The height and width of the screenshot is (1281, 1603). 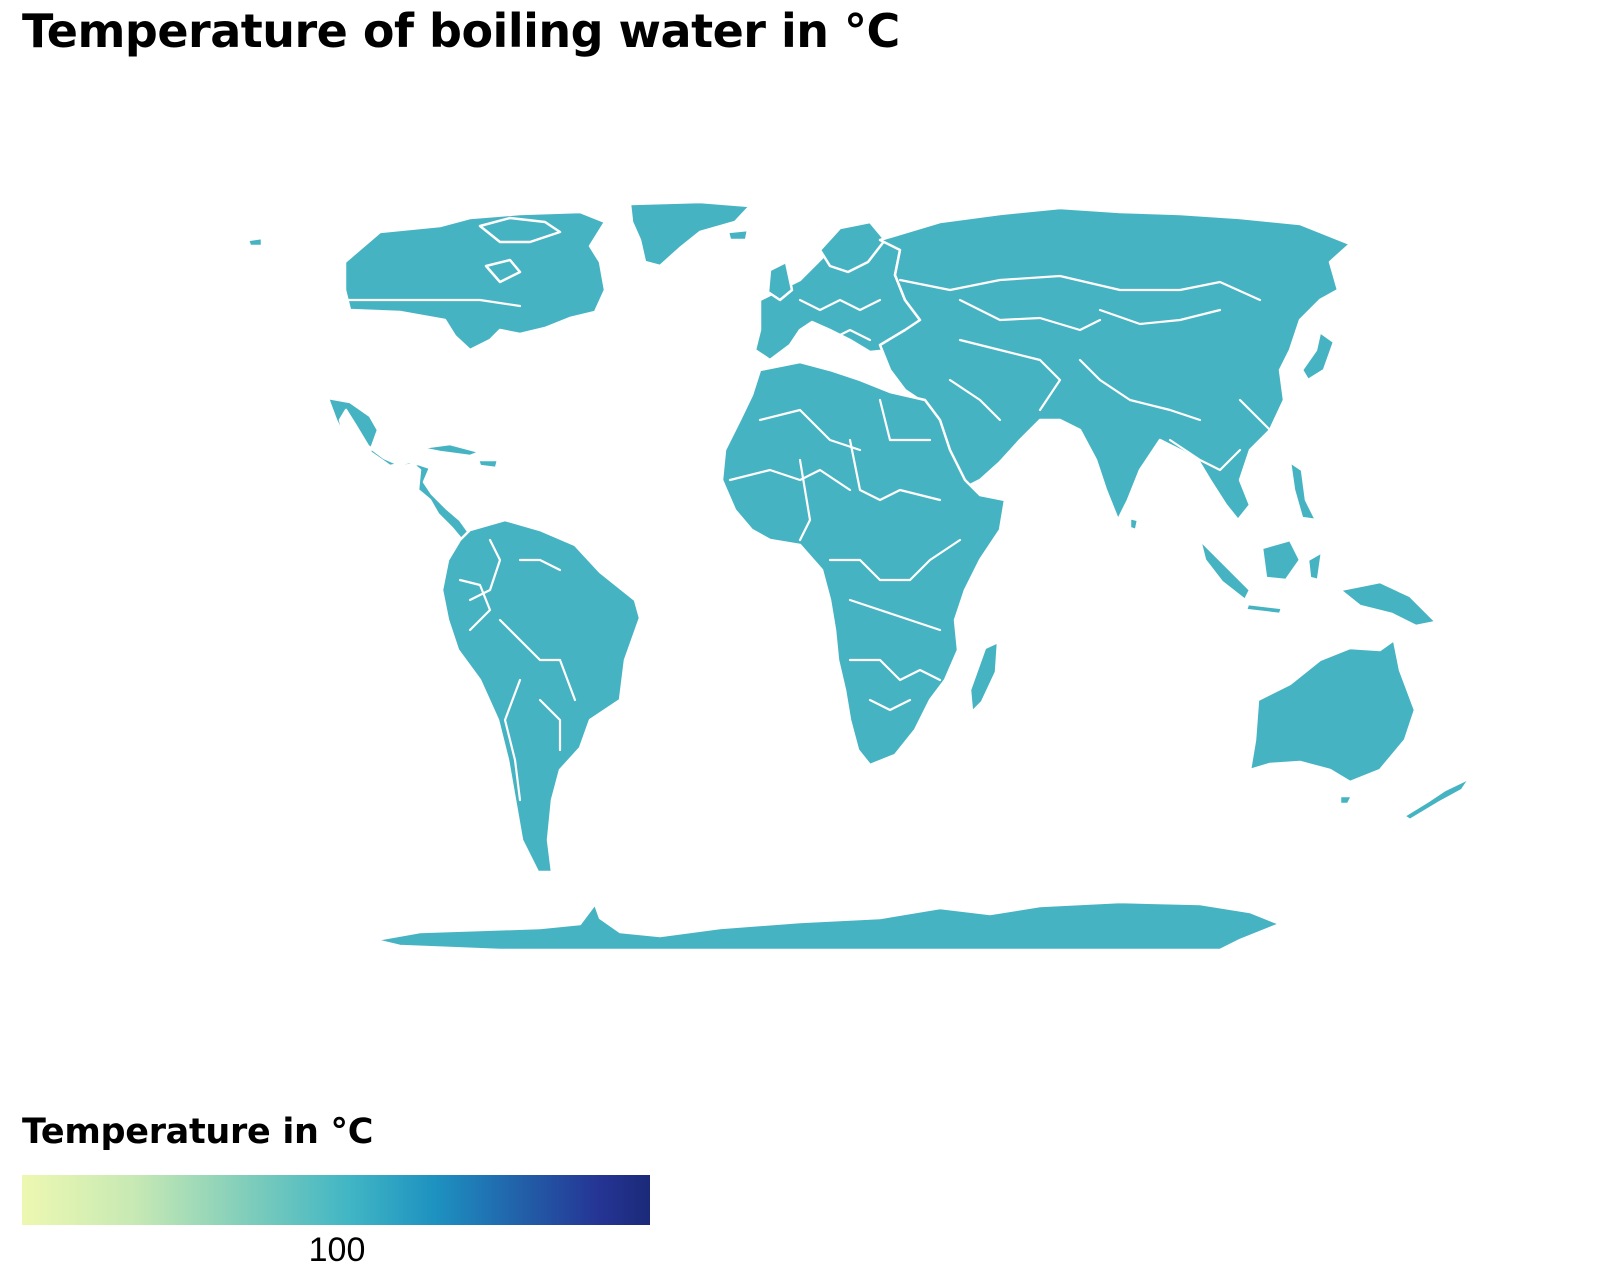 What do you see at coordinates (827, 926) in the screenshot?
I see `antarctica` at bounding box center [827, 926].